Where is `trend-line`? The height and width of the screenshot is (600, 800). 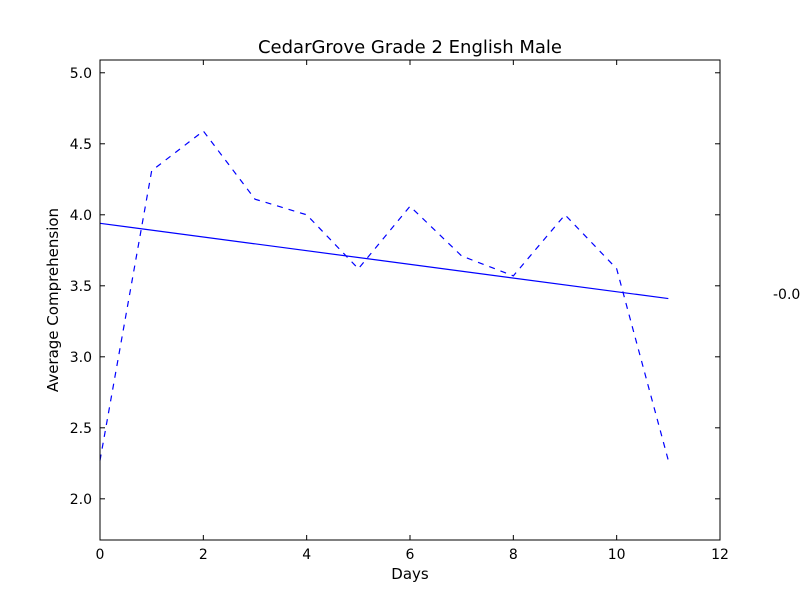
trend-line is located at coordinates (384, 261).